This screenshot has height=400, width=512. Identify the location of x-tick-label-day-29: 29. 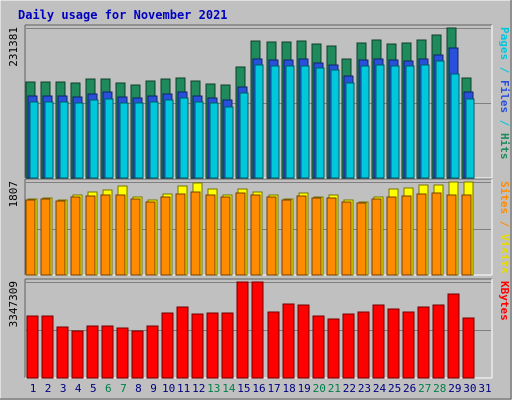
(454, 388).